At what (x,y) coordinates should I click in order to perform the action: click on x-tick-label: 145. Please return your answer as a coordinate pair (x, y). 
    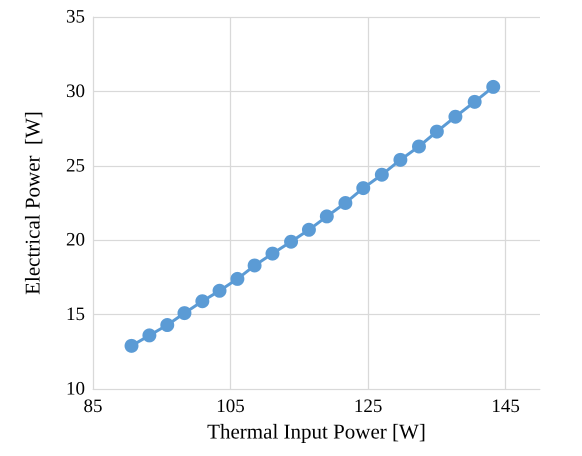
    Looking at the image, I should click on (505, 406).